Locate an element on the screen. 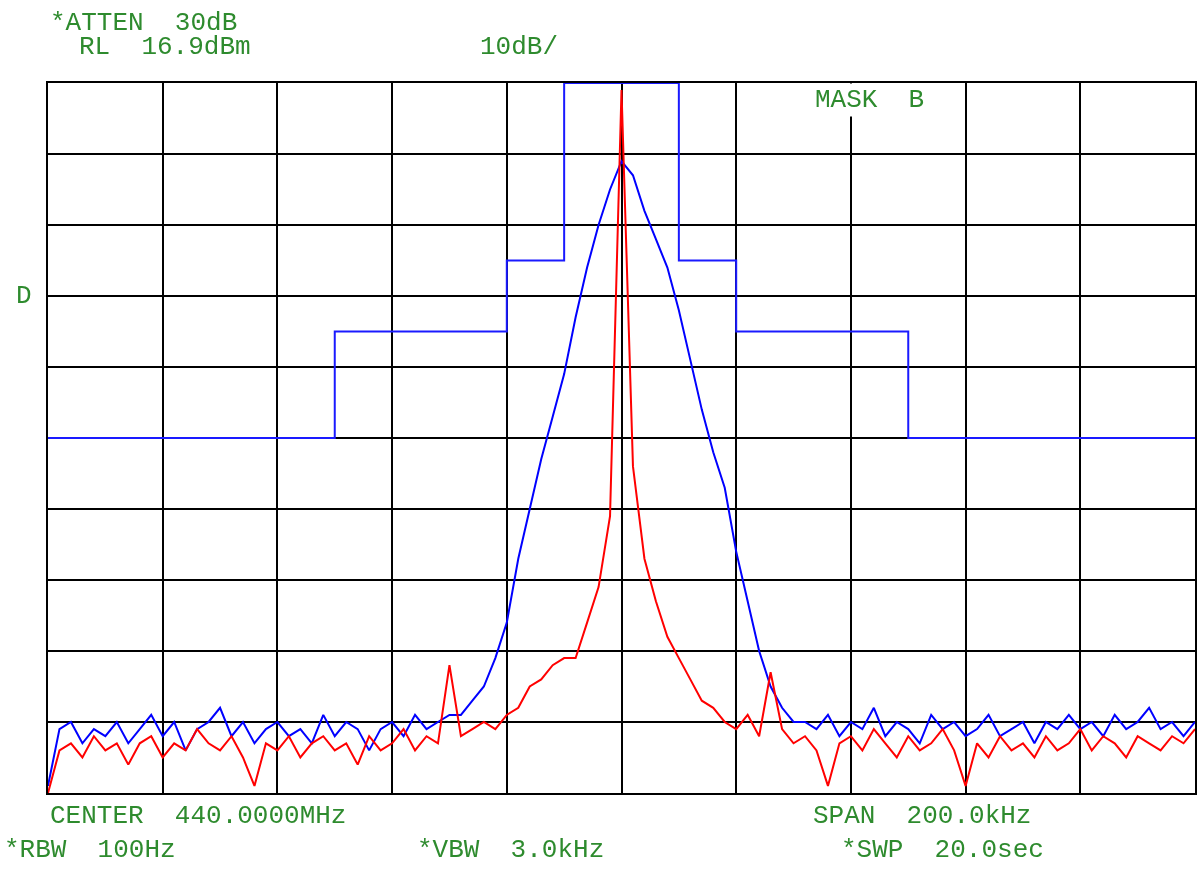 This screenshot has height=888, width=1199. text: RL 16.9dBm is located at coordinates (165, 47).